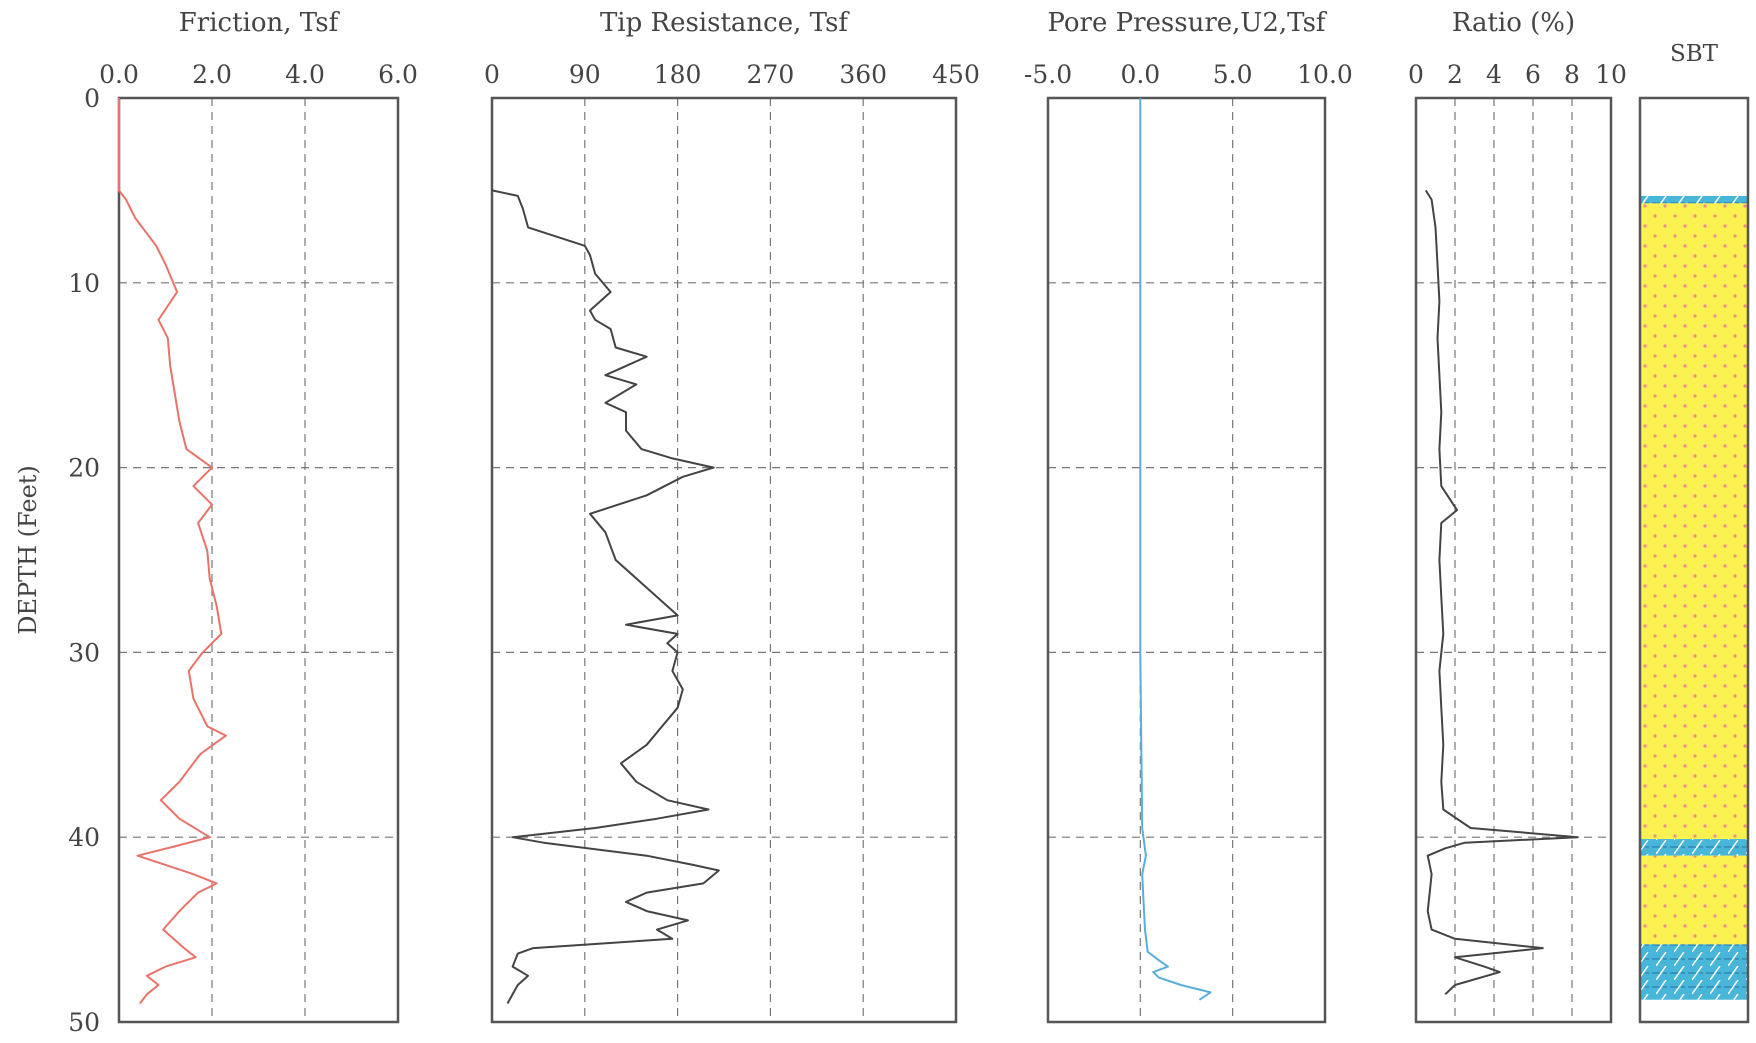 This screenshot has height=1043, width=1756. Describe the element at coordinates (84, 837) in the screenshot. I see `y-tick-label: 40` at that location.